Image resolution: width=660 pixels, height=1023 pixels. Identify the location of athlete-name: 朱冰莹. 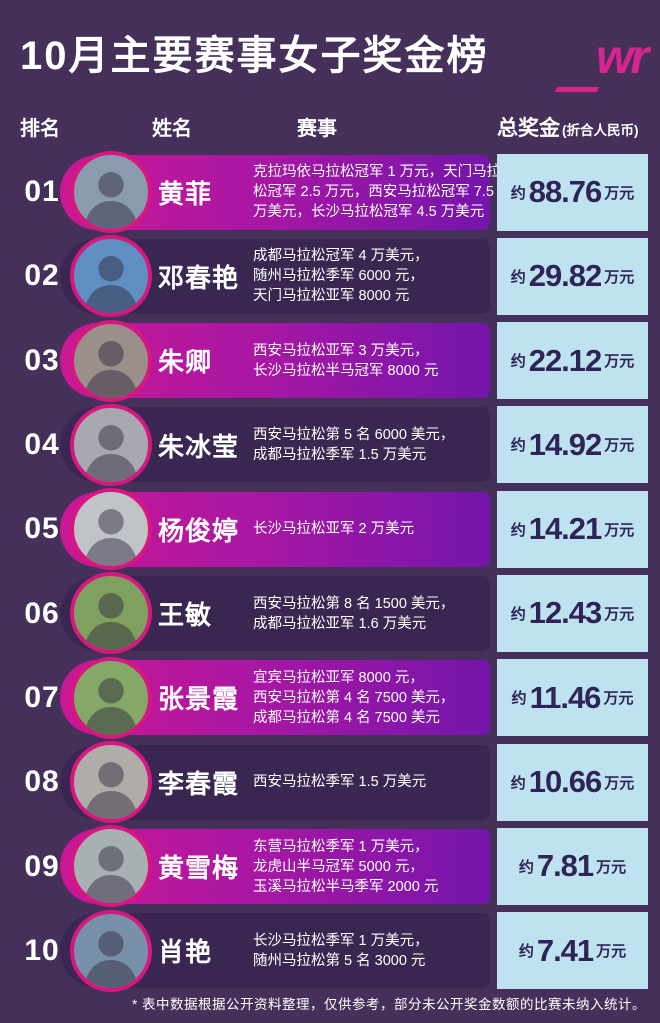
(199, 446).